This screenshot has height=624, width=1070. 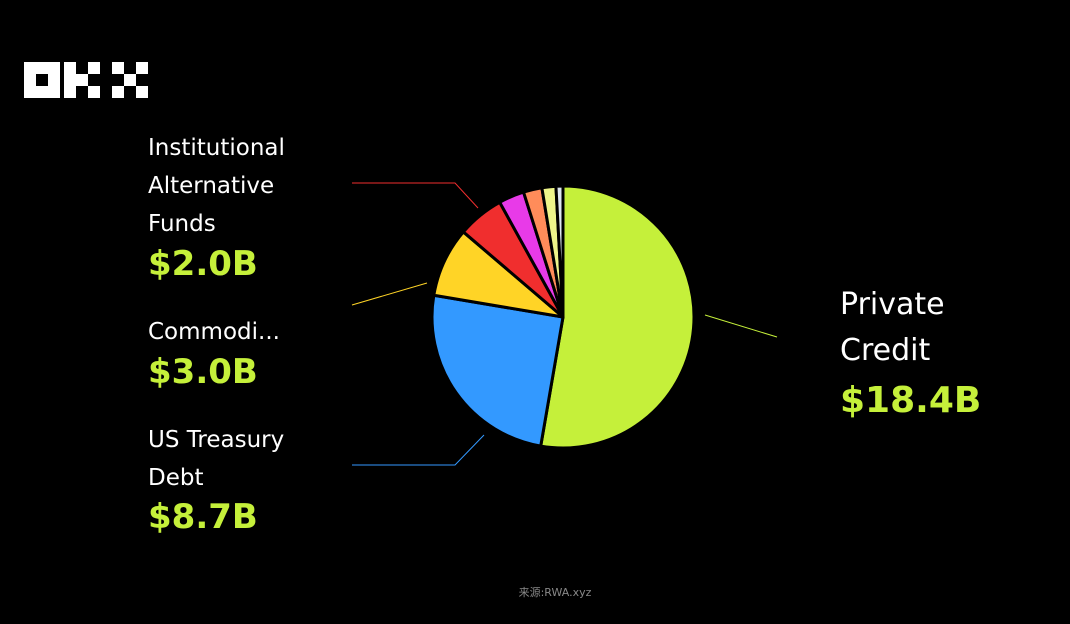 What do you see at coordinates (203, 372) in the screenshot?
I see `value-label: $3.0B` at bounding box center [203, 372].